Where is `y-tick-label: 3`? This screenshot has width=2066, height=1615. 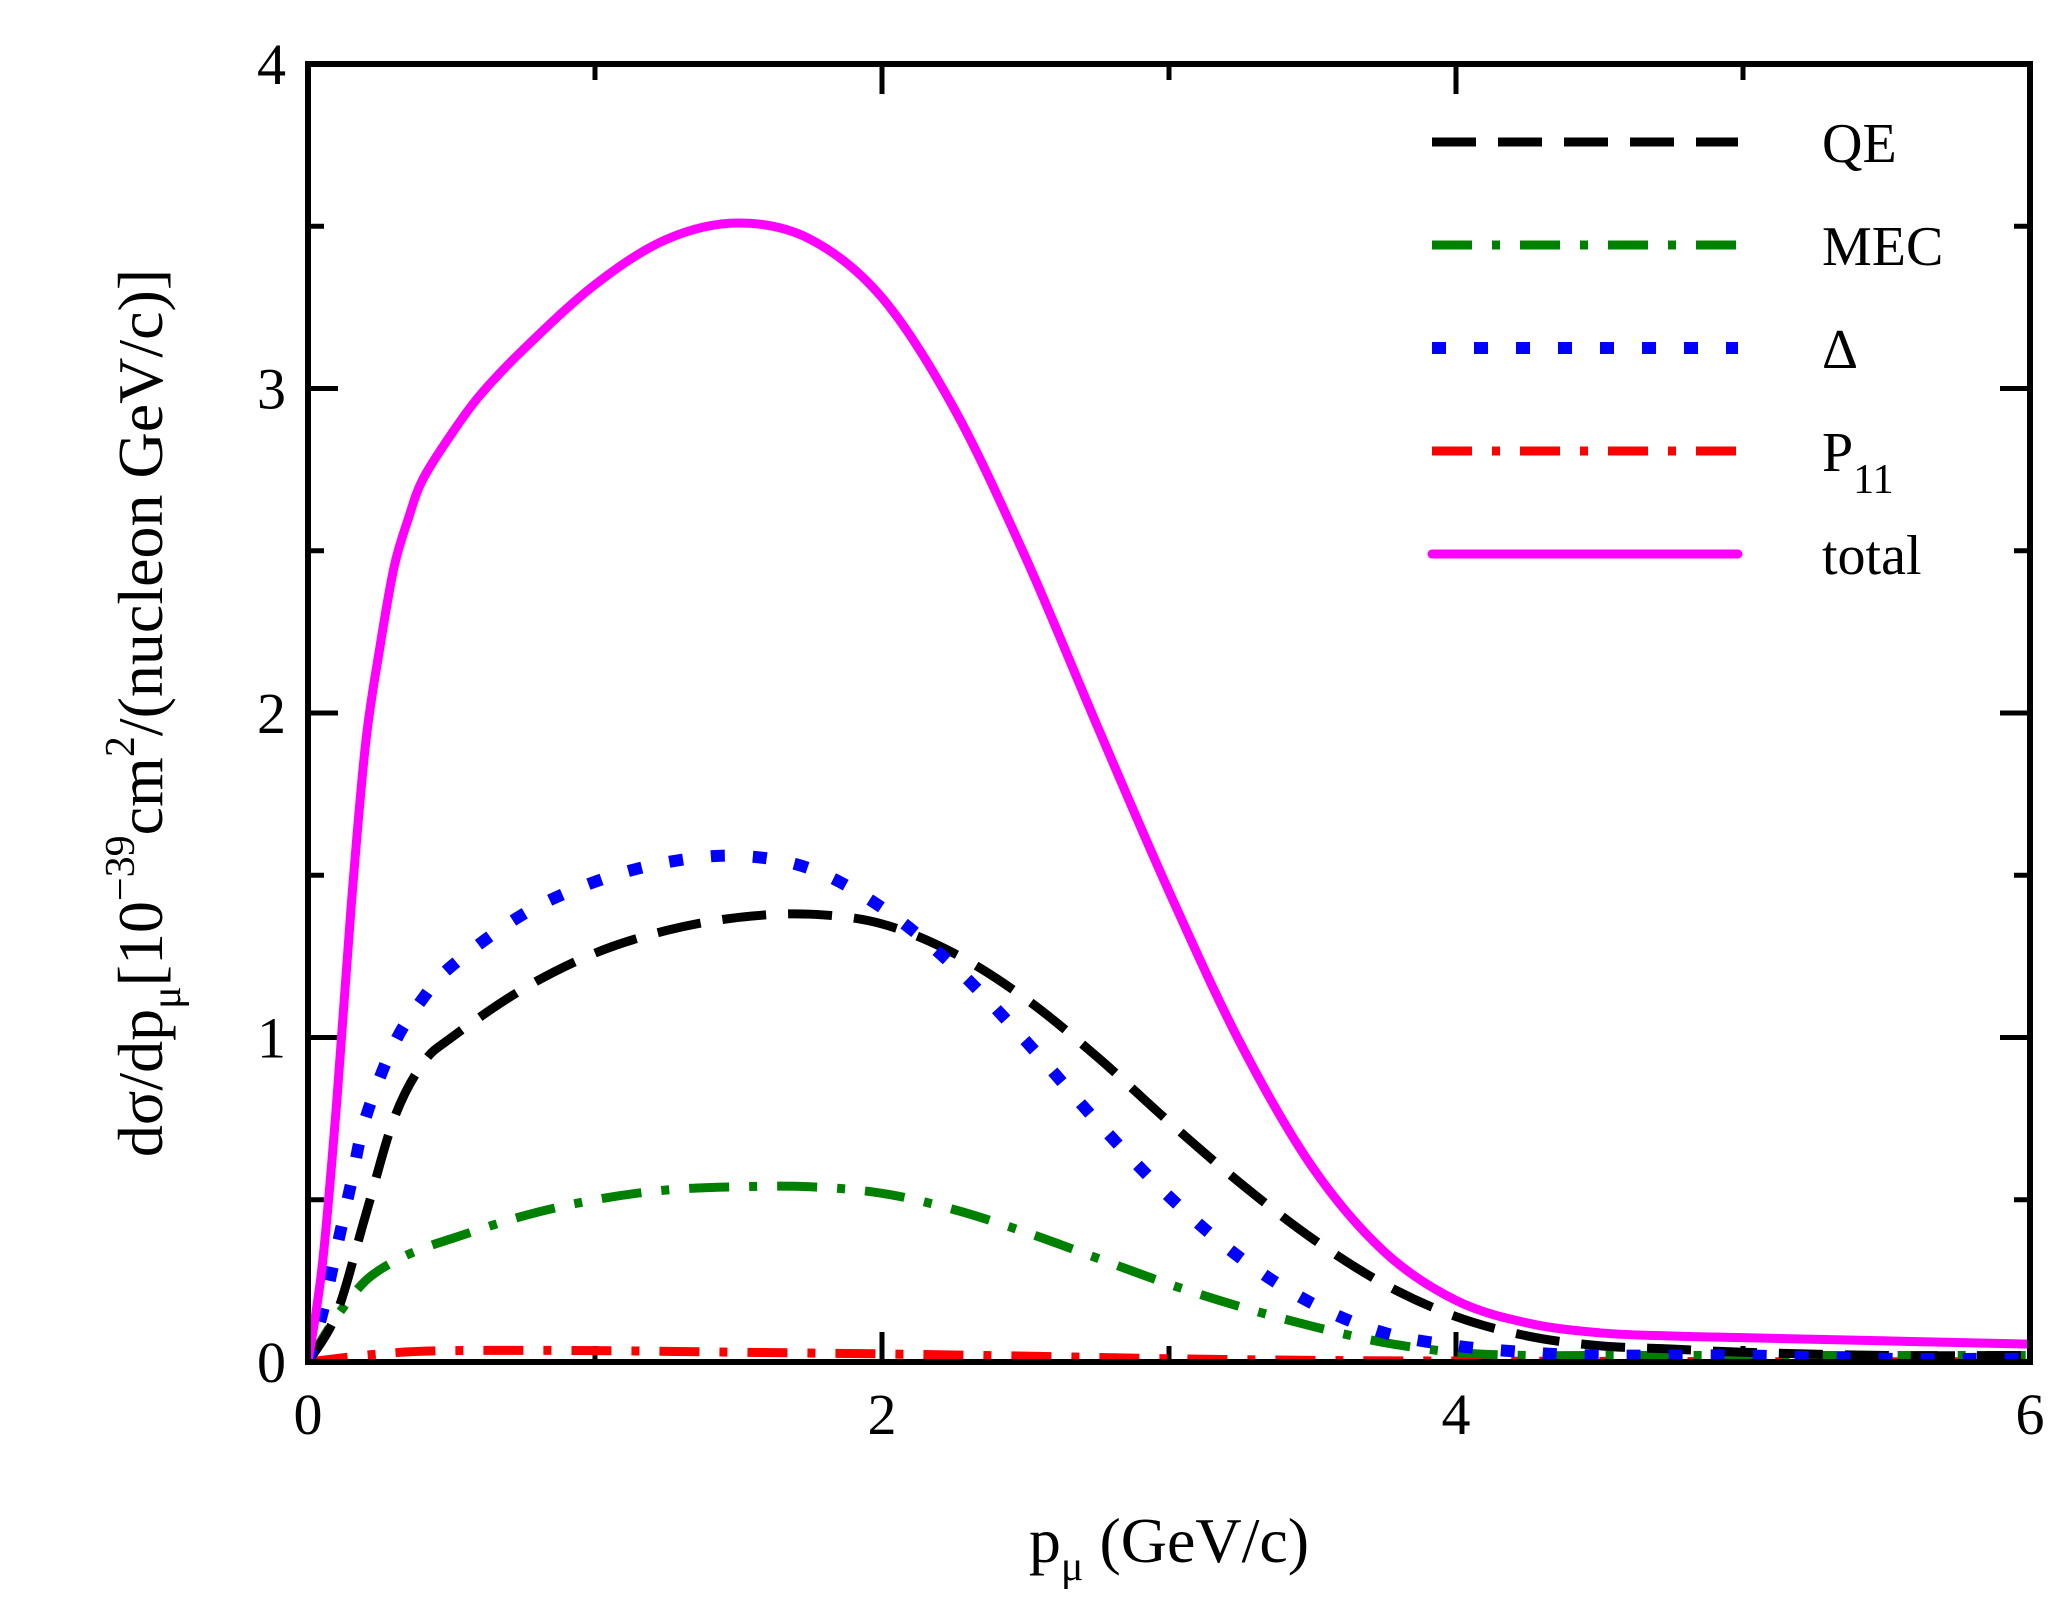 y-tick-label: 3 is located at coordinates (271, 389).